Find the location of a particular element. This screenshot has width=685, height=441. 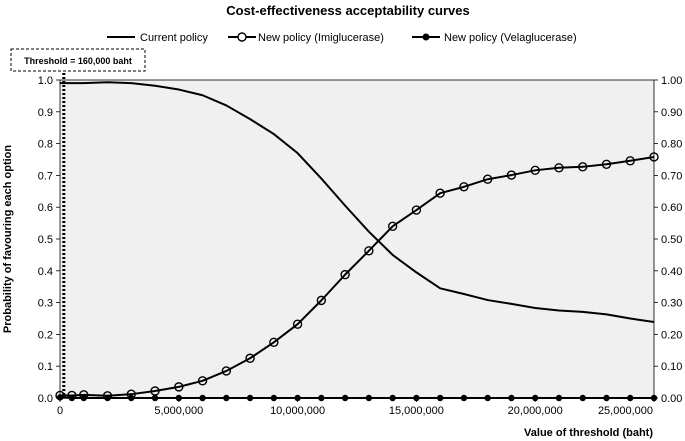

y-tick-label-right-5: 0.50 is located at coordinates (671, 240).